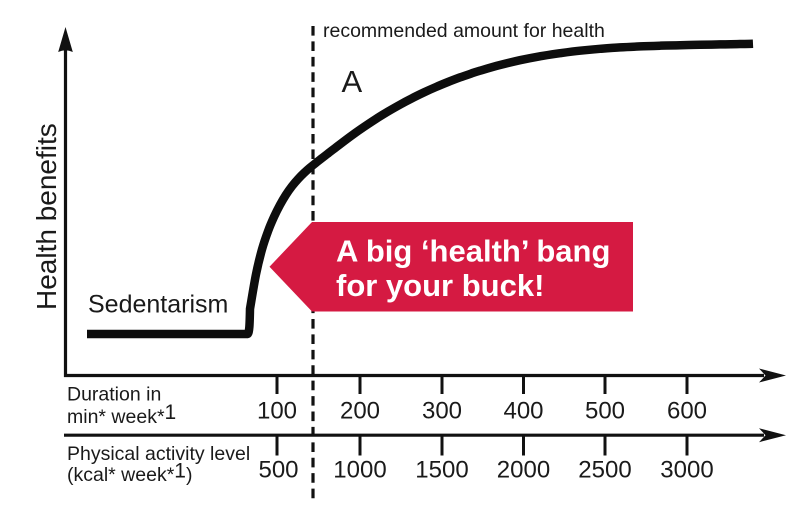 The image size is (810, 522). What do you see at coordinates (158, 305) in the screenshot?
I see `svg-text: Sedentarism` at bounding box center [158, 305].